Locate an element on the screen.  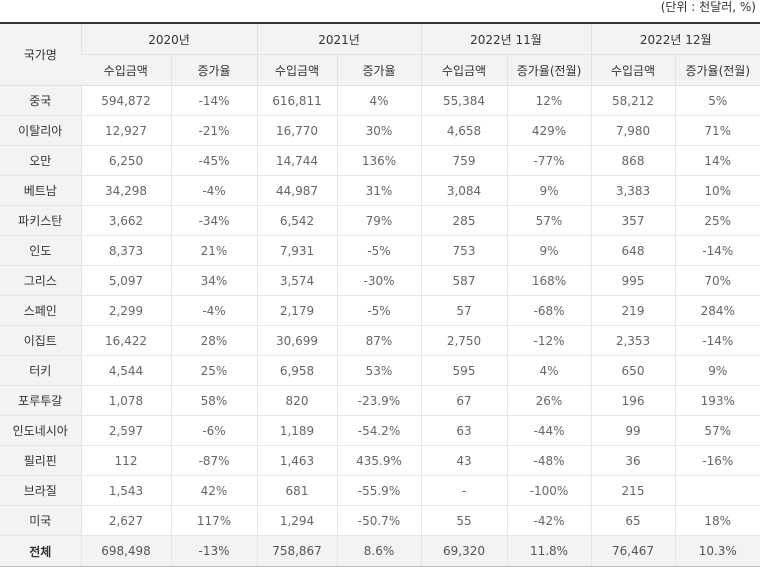
value-cell: 18% is located at coordinates (717, 520).